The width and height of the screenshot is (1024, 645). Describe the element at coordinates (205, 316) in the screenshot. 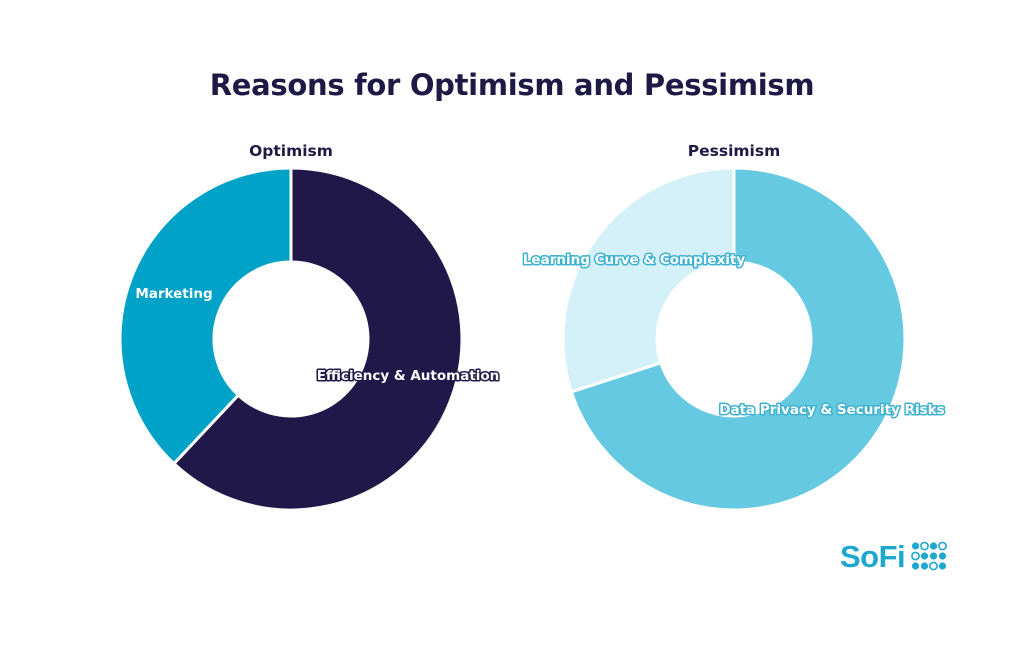

I see `slice-marketing` at that location.